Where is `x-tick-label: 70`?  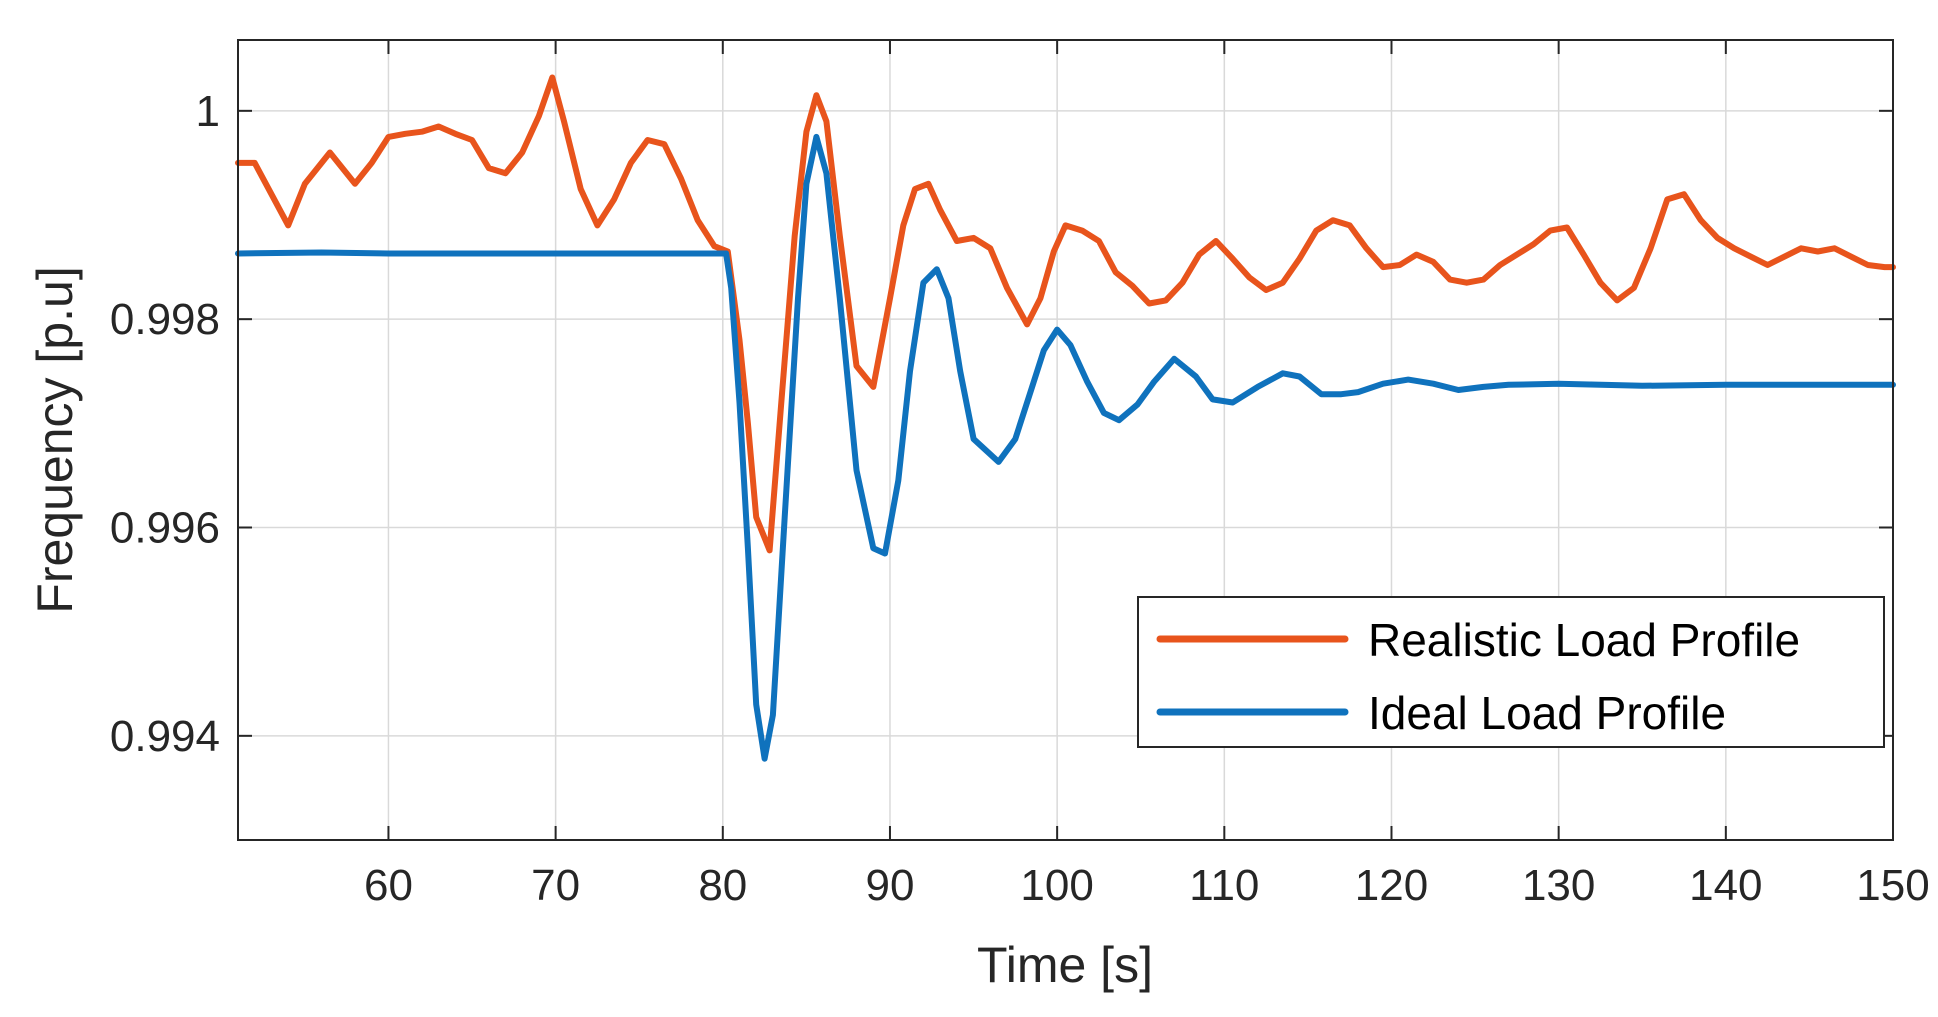 x-tick-label: 70 is located at coordinates (555, 885).